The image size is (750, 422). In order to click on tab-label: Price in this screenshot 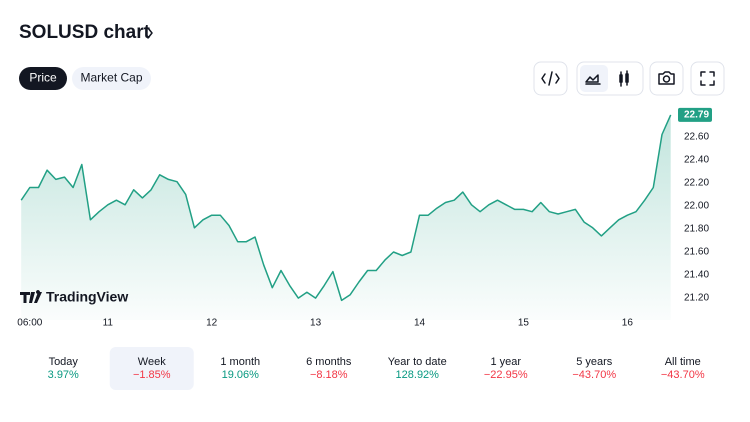, I will do `click(43, 78)`.